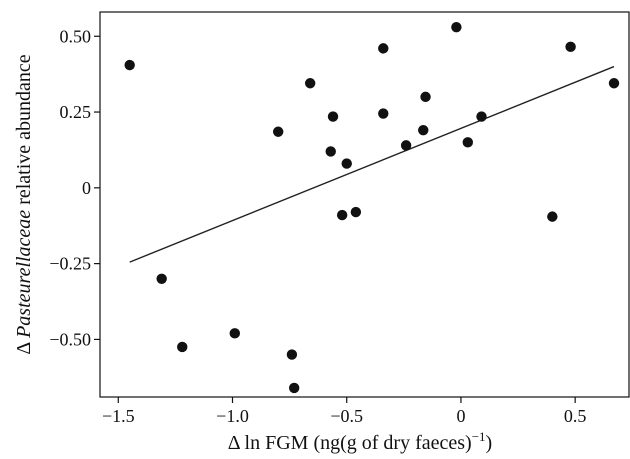 This screenshot has height=459, width=630. What do you see at coordinates (74, 187) in the screenshot?
I see `y-axis: −0.50 −0.25 0 0.25 0.50` at bounding box center [74, 187].